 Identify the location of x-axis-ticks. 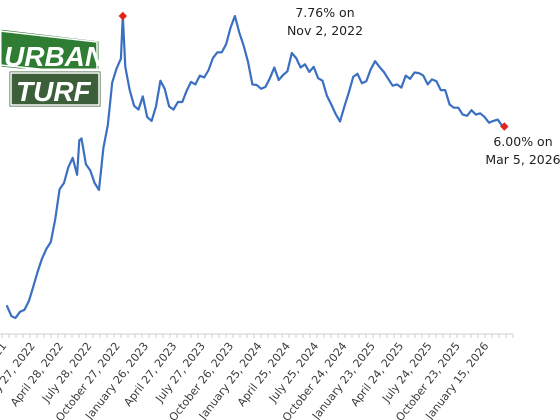
(257, 336).